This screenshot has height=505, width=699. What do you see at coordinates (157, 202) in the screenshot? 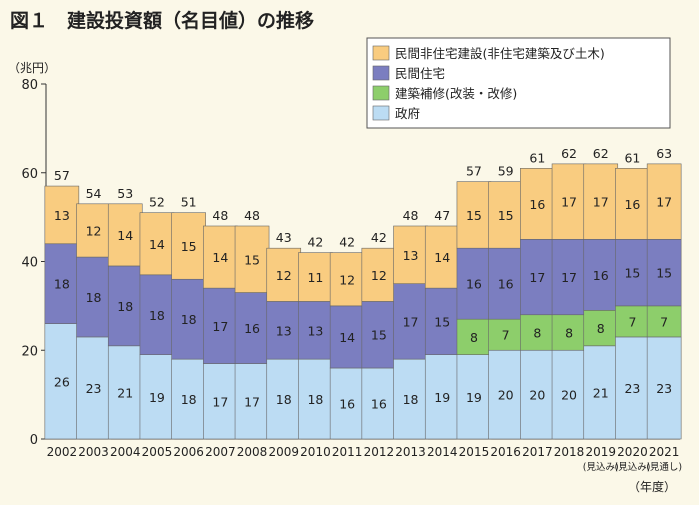
I see `total-value-label: 52` at bounding box center [157, 202].